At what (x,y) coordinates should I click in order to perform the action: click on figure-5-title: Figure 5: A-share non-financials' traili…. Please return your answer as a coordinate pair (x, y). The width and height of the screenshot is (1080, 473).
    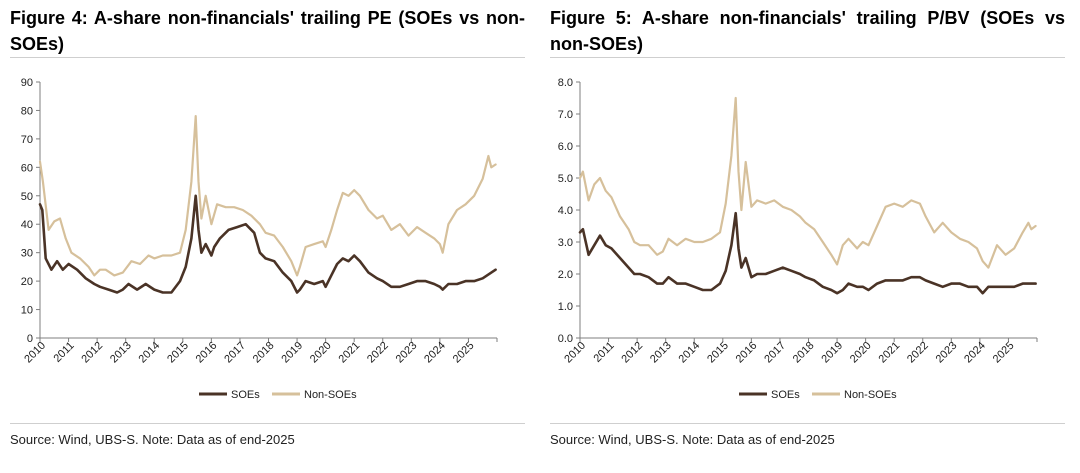
    Looking at the image, I should click on (807, 31).